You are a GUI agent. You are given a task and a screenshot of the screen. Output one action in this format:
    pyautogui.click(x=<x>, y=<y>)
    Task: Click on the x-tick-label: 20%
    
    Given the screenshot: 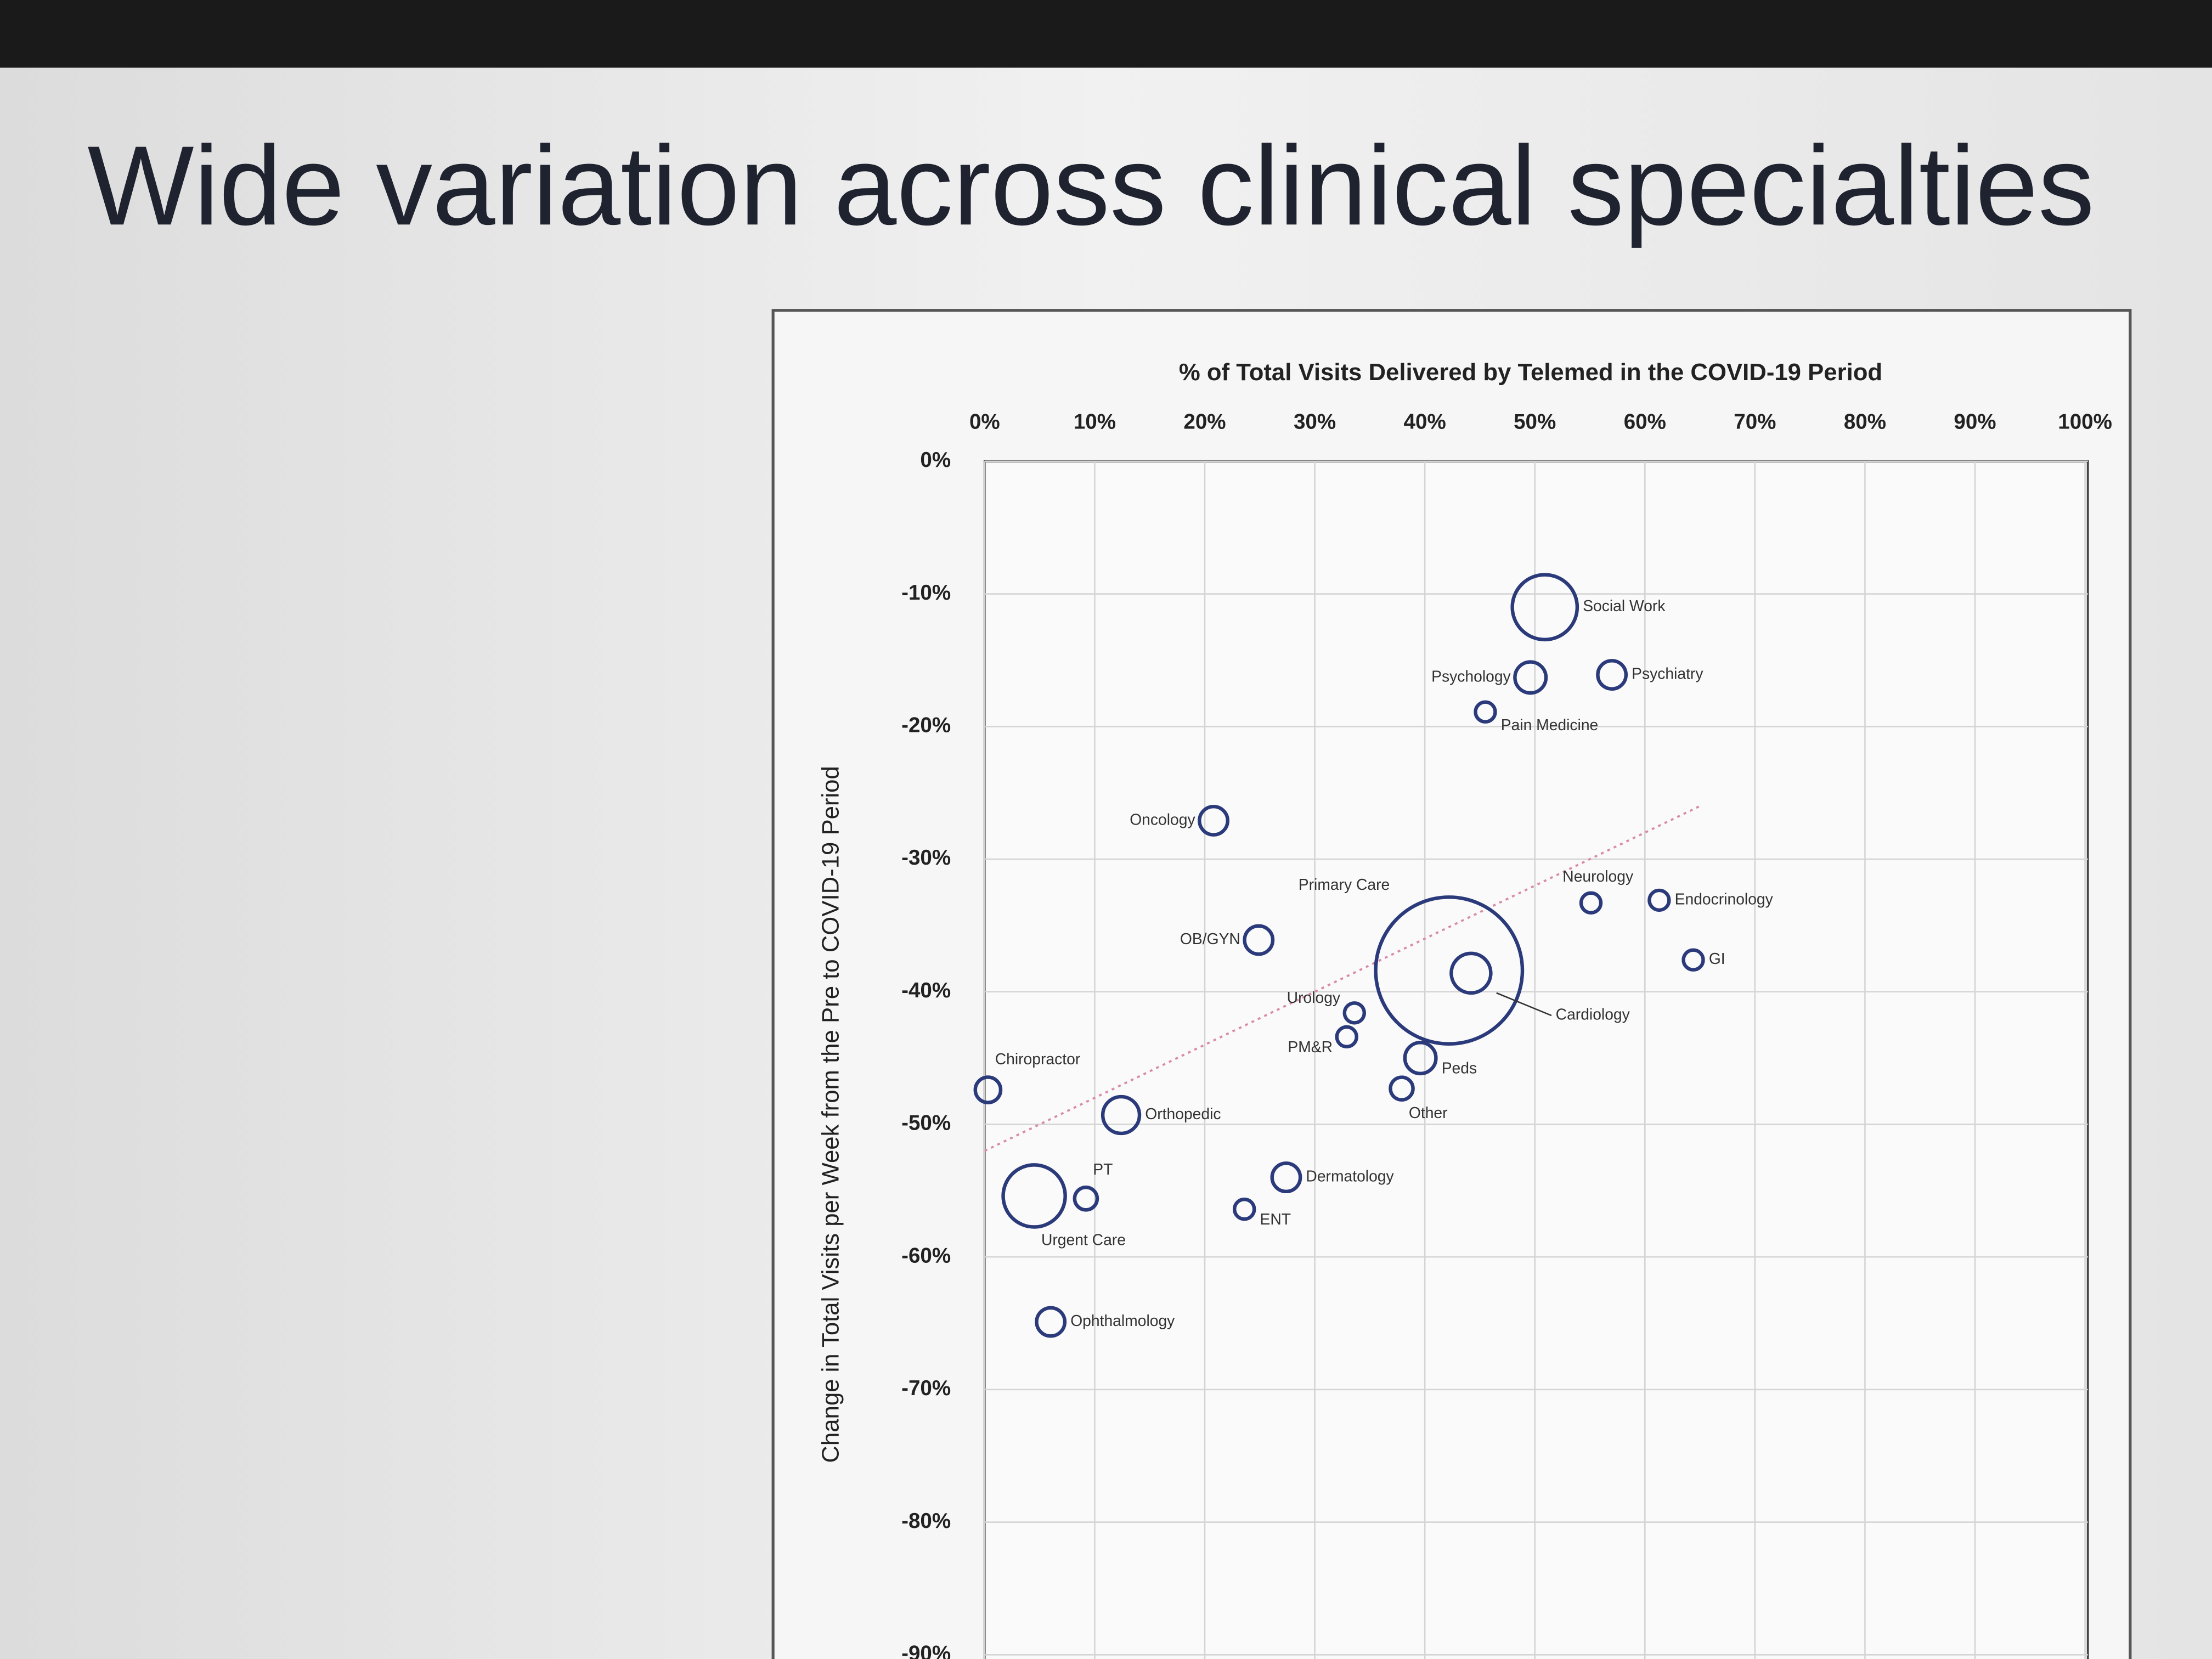 What is the action you would take?
    pyautogui.click(x=1204, y=422)
    